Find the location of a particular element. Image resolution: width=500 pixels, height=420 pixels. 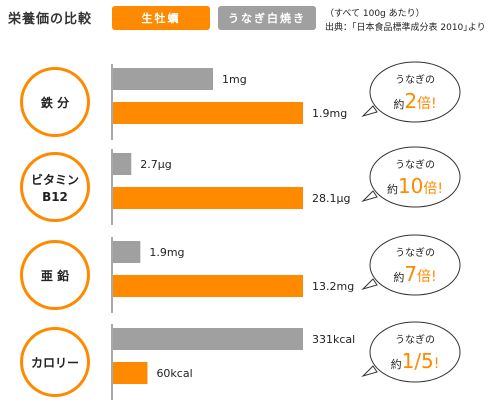

bubble-multiplier: 約2倍! is located at coordinates (414, 101).